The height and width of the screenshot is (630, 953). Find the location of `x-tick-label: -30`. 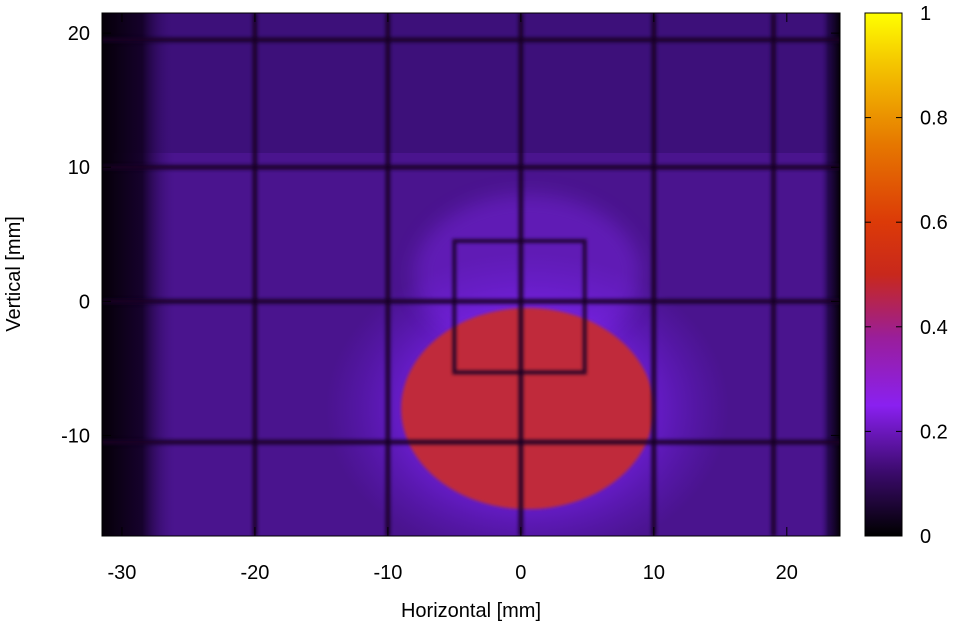

x-tick-label: -30 is located at coordinates (121, 573).